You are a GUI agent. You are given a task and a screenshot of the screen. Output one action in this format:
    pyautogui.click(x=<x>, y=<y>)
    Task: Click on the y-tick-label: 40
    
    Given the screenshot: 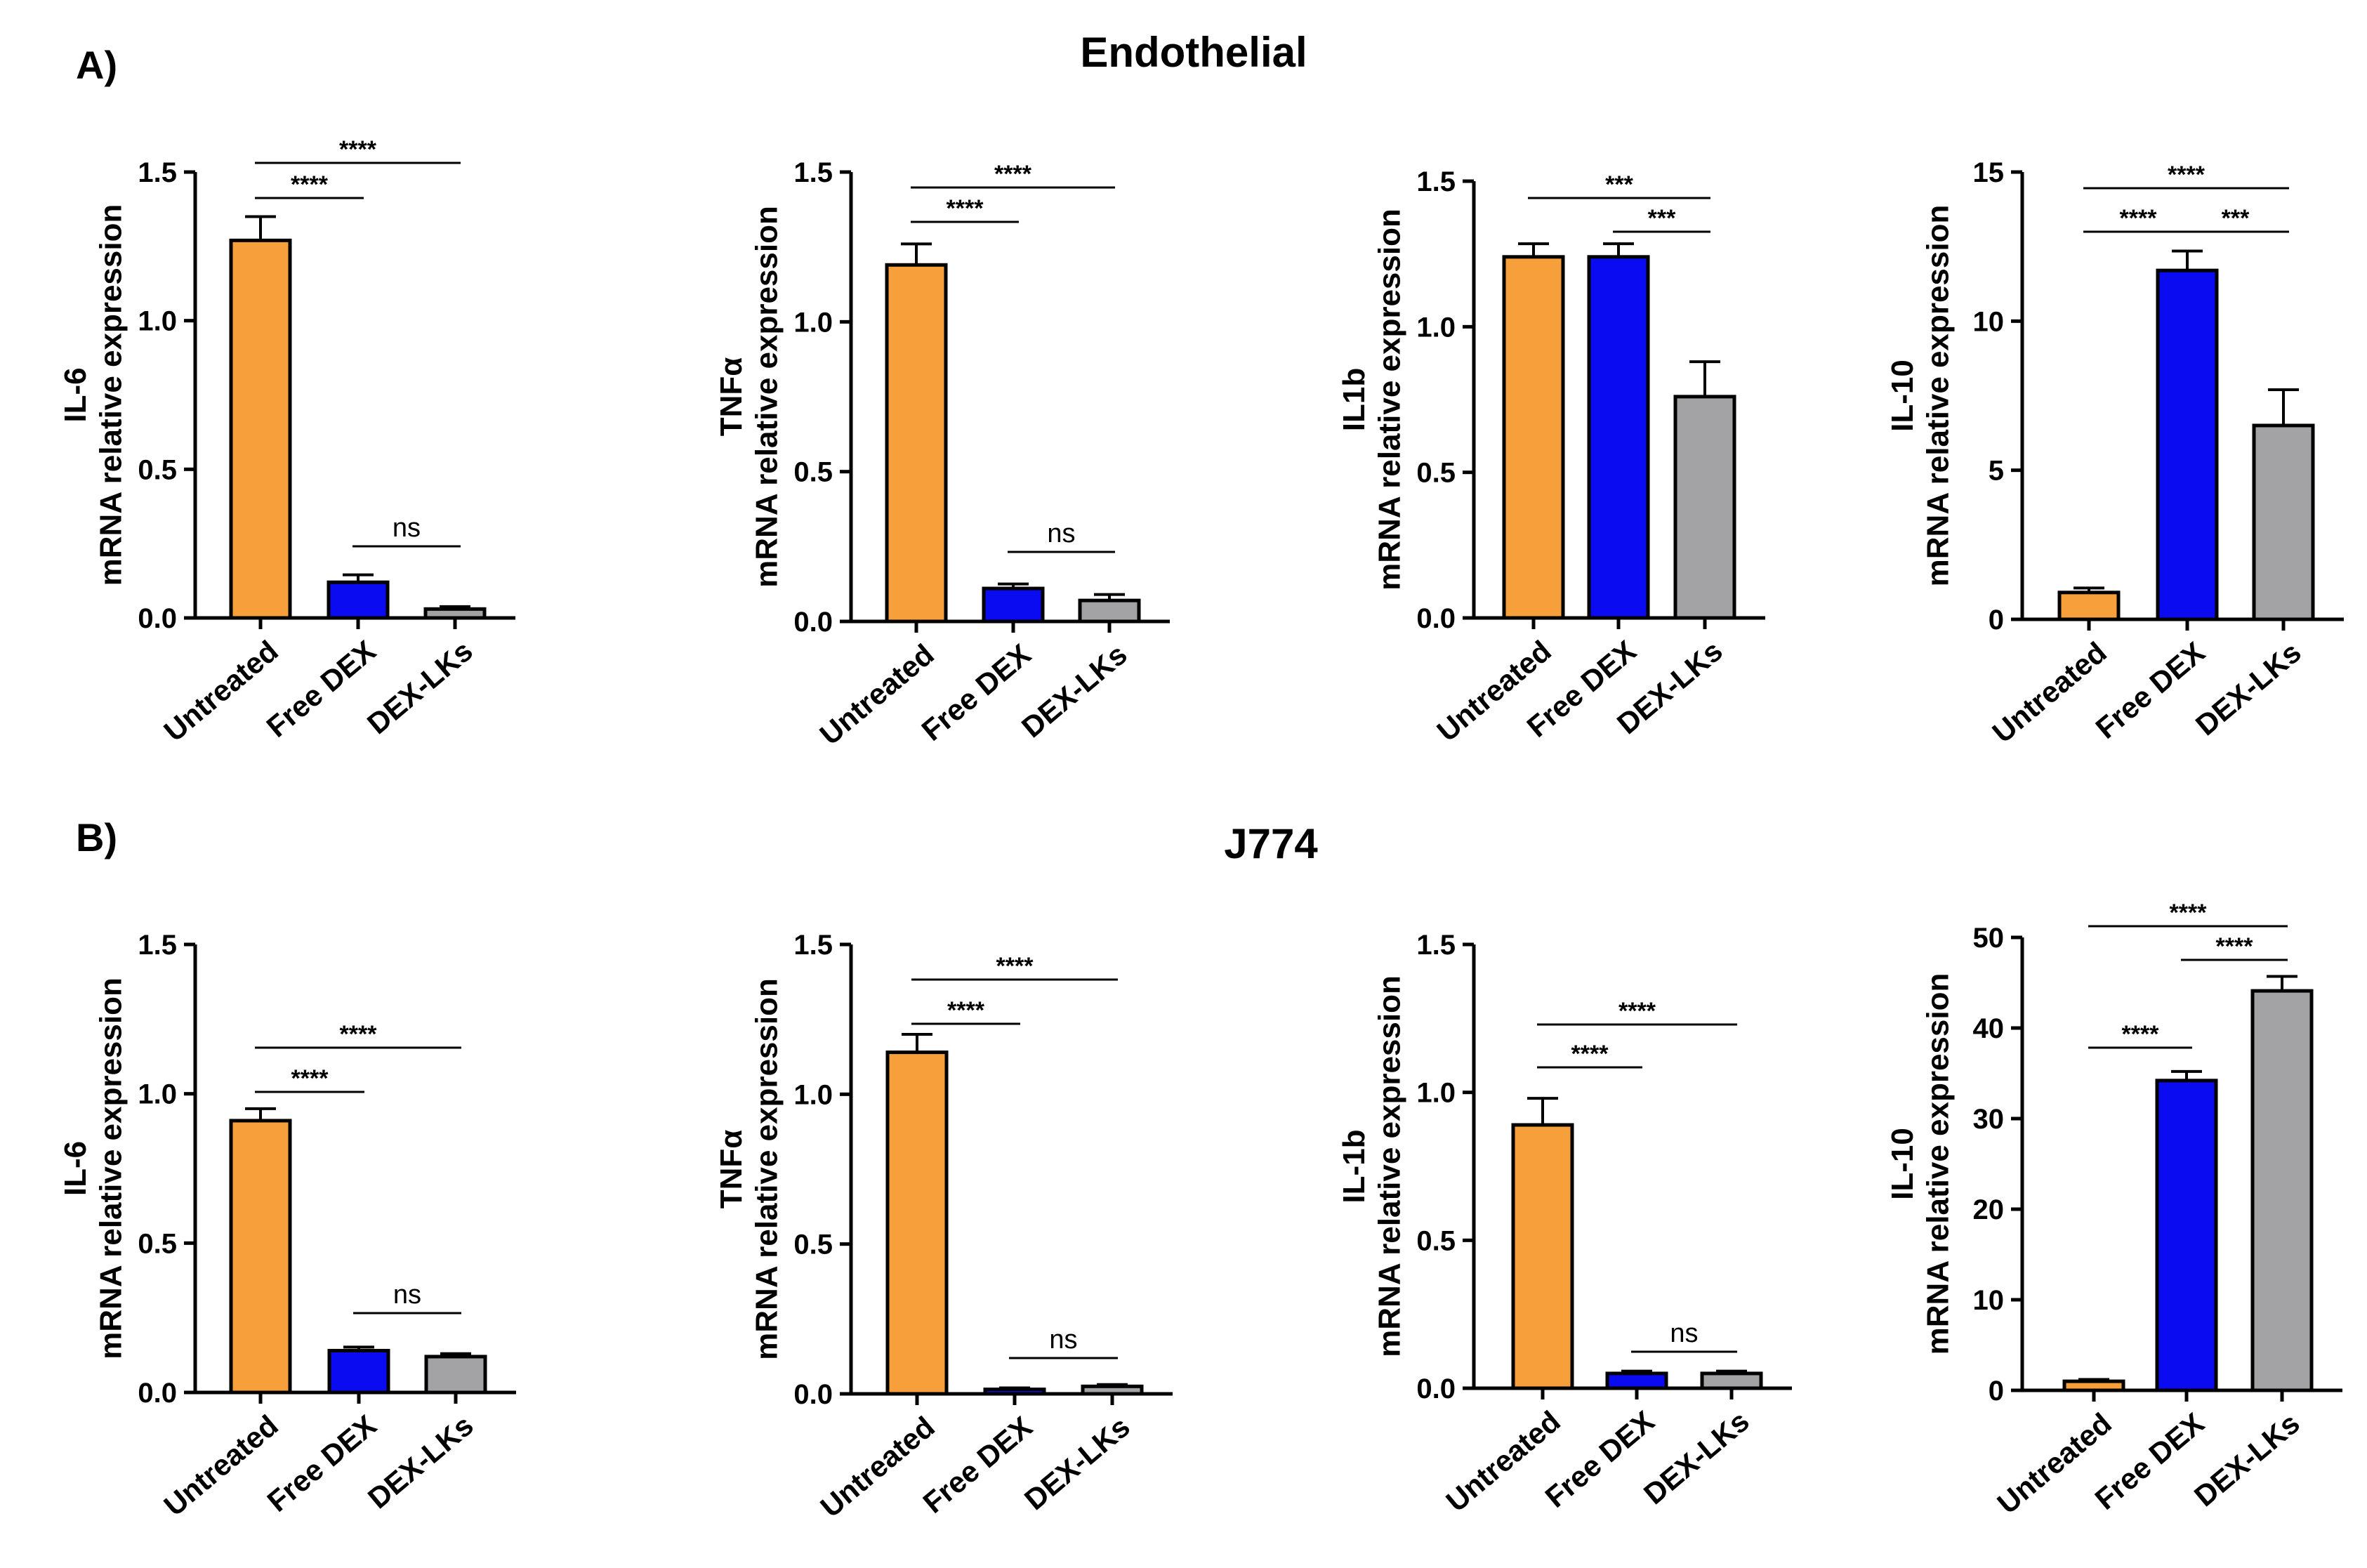 What is the action you would take?
    pyautogui.click(x=1989, y=1028)
    